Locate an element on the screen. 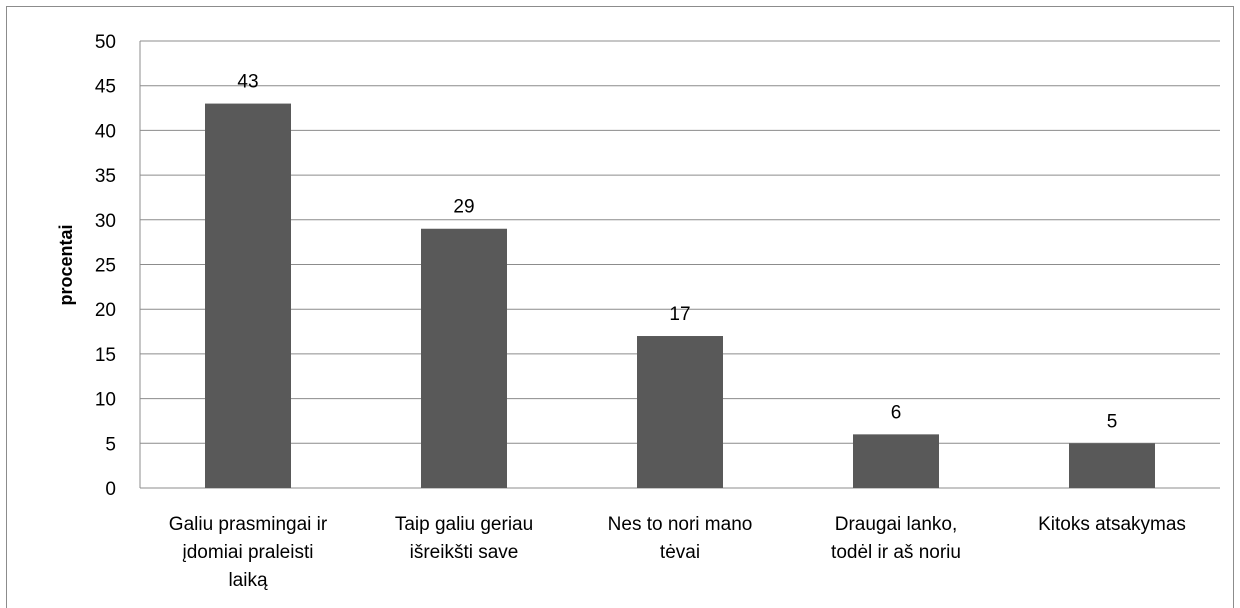 This screenshot has width=1240, height=608. category-label: Kitoks atsakymas is located at coordinates (1112, 524).